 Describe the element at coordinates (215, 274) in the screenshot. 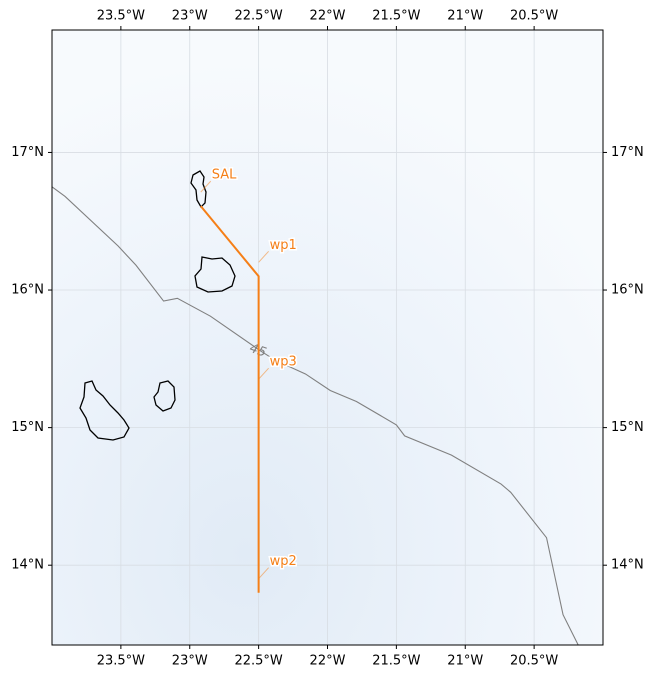

I see `island-boa-vista` at that location.